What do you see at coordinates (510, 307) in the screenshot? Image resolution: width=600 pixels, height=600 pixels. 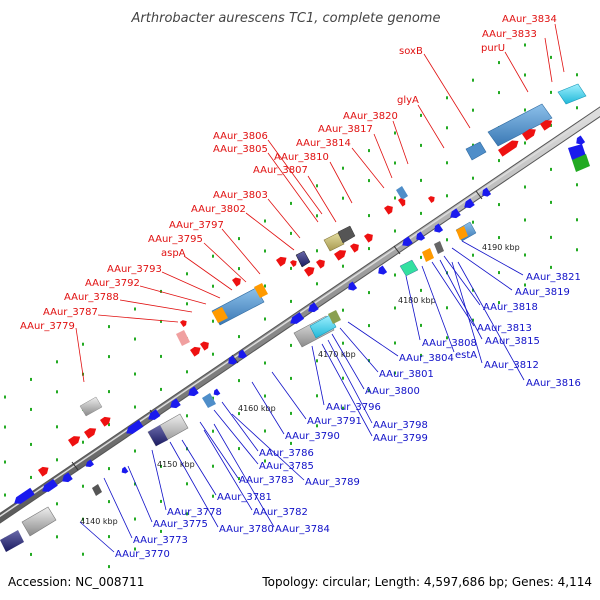 I see `label-AAur_3818: AAur_3818` at bounding box center [510, 307].